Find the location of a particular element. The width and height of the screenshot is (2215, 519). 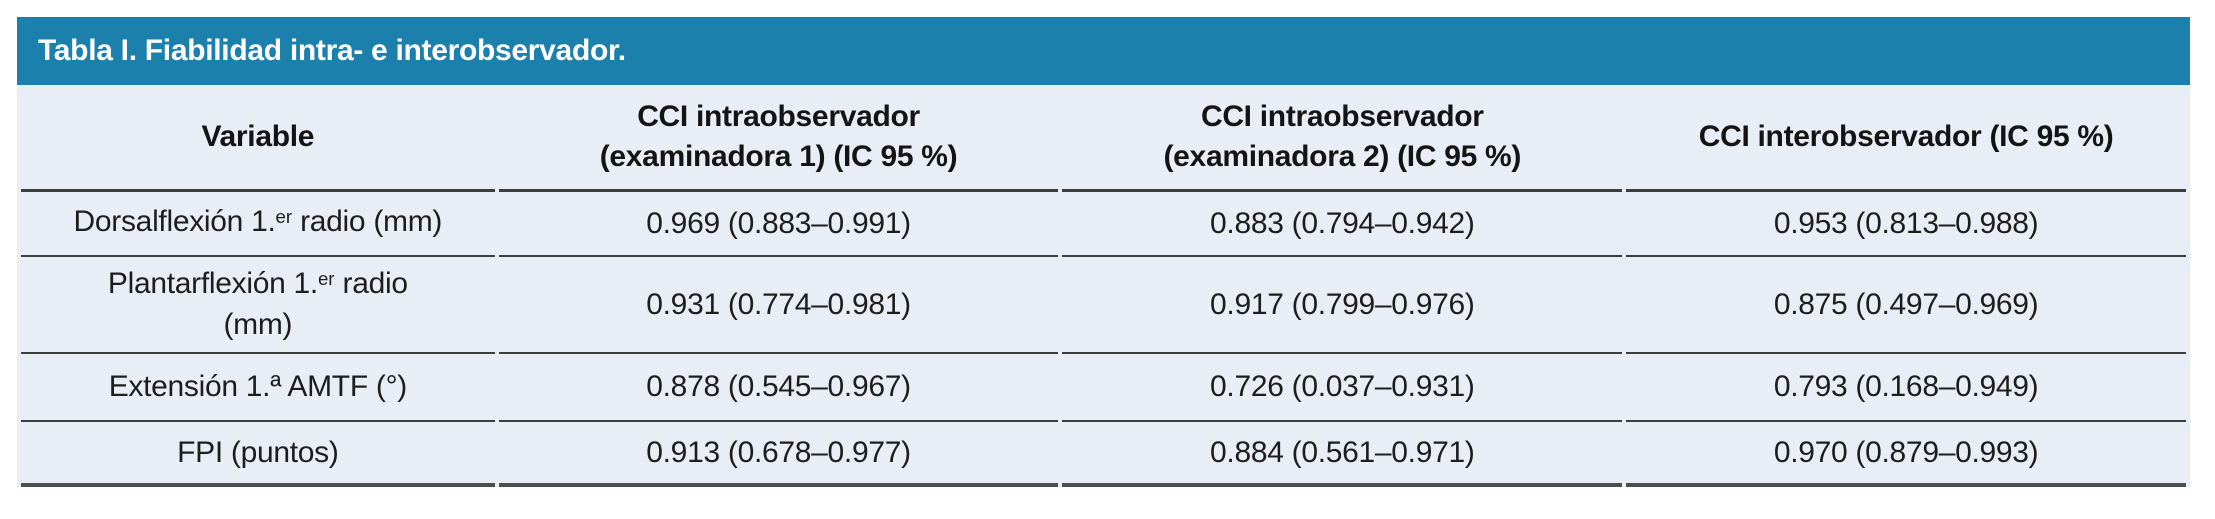

value-cell: 0.726 (0.037–0.931) is located at coordinates (1342, 388).